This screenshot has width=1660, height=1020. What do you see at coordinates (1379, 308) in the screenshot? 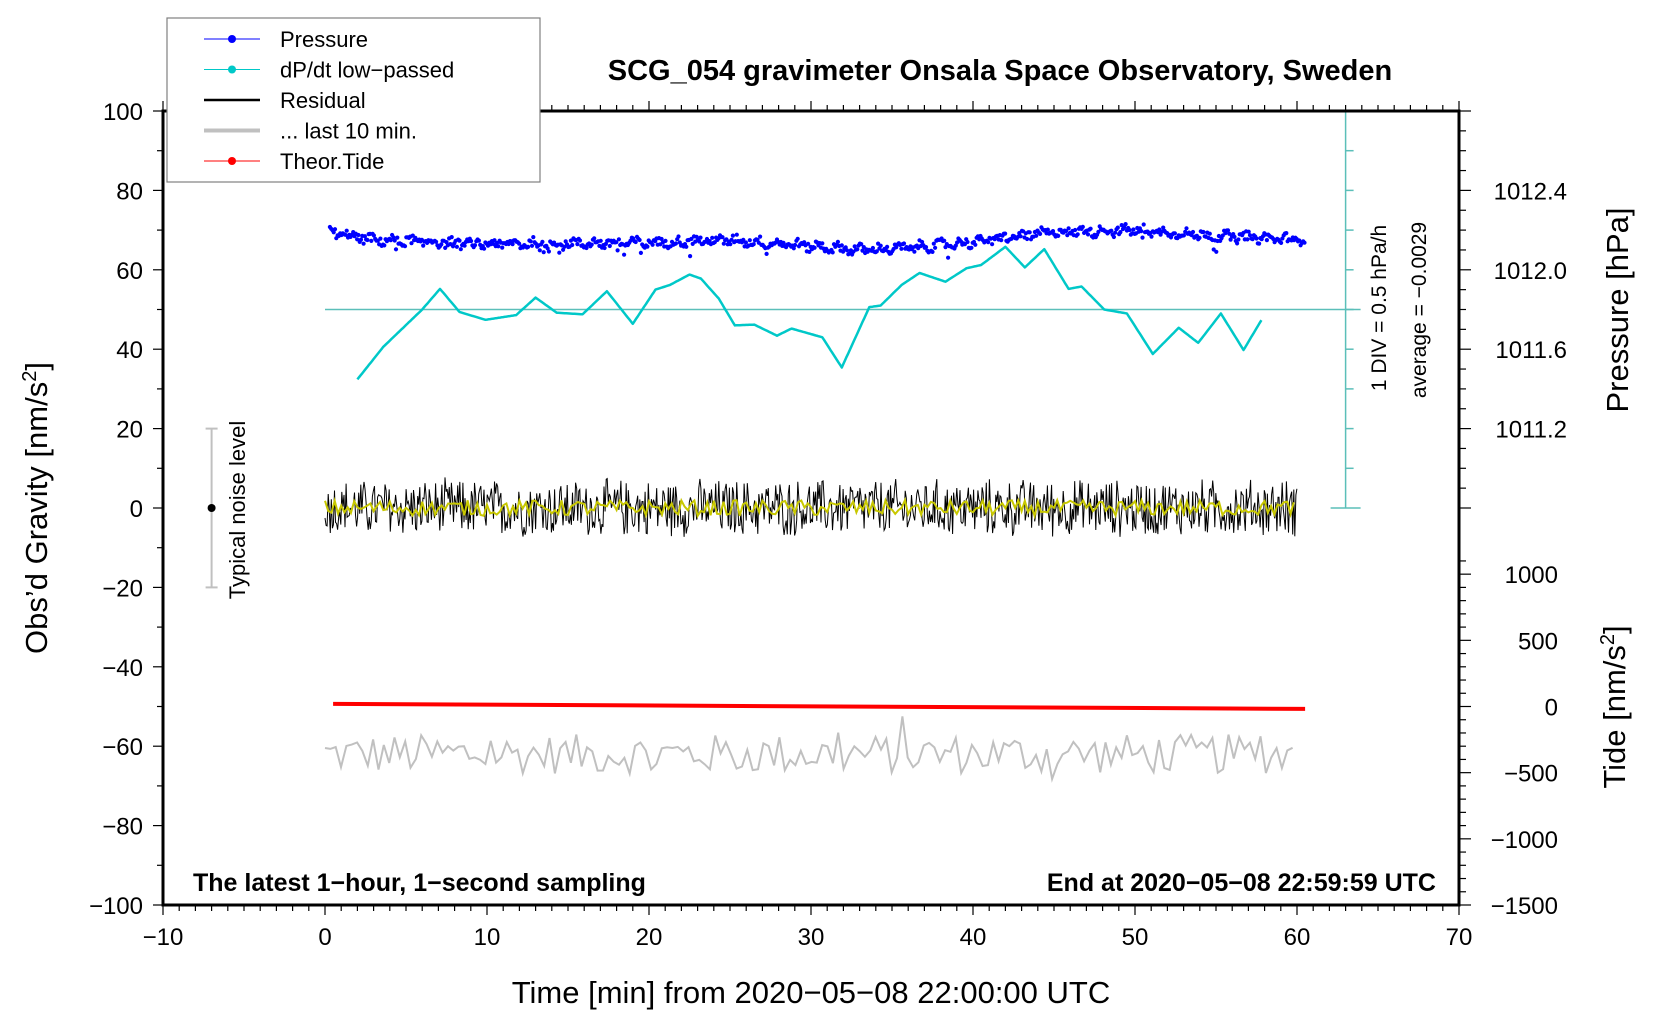
I see `div-scale-annotation: 1 DIV = 0.5 hPa/h` at bounding box center [1379, 308].